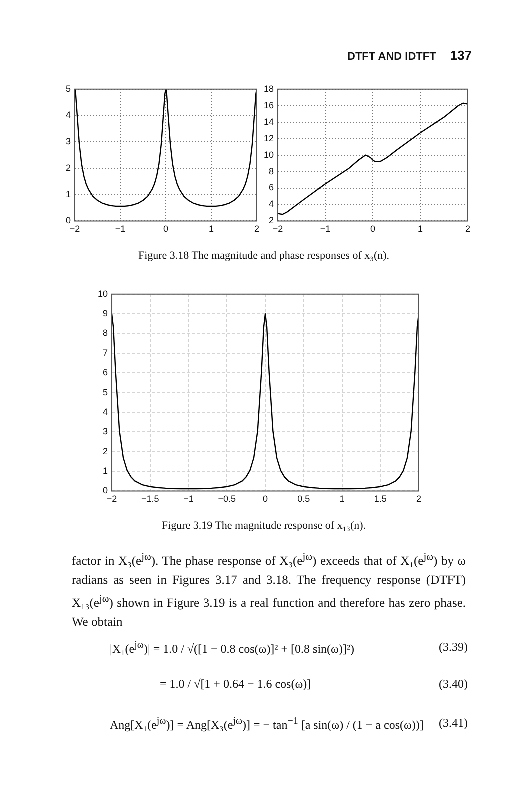 This screenshot has width=528, height=800. What do you see at coordinates (105, 353) in the screenshot?
I see `y-tick-label: 7` at bounding box center [105, 353].